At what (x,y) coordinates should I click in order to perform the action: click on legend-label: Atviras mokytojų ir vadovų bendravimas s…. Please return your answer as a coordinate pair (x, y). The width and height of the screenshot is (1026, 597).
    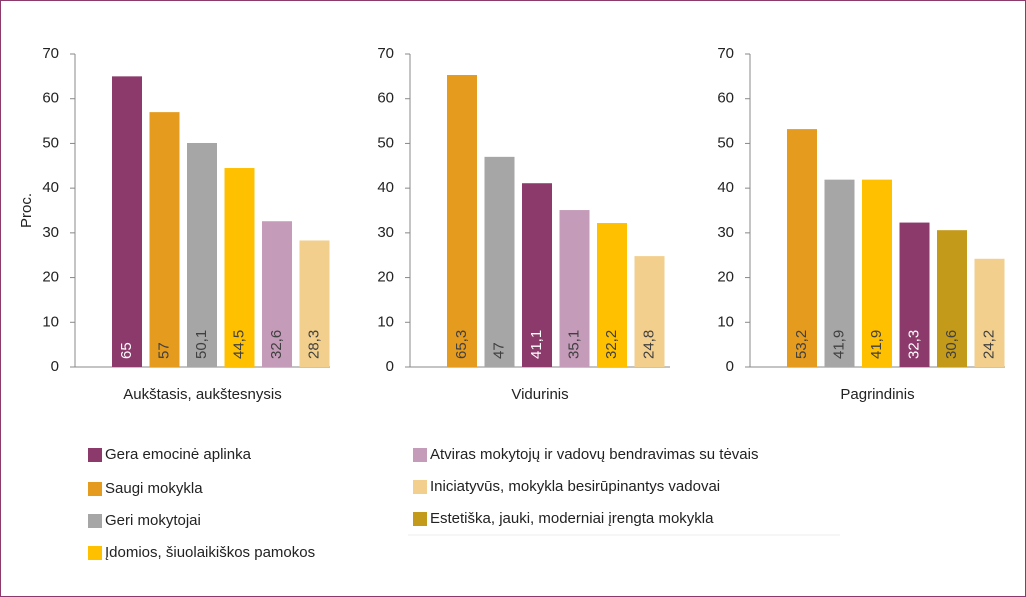
    Looking at the image, I should click on (594, 454).